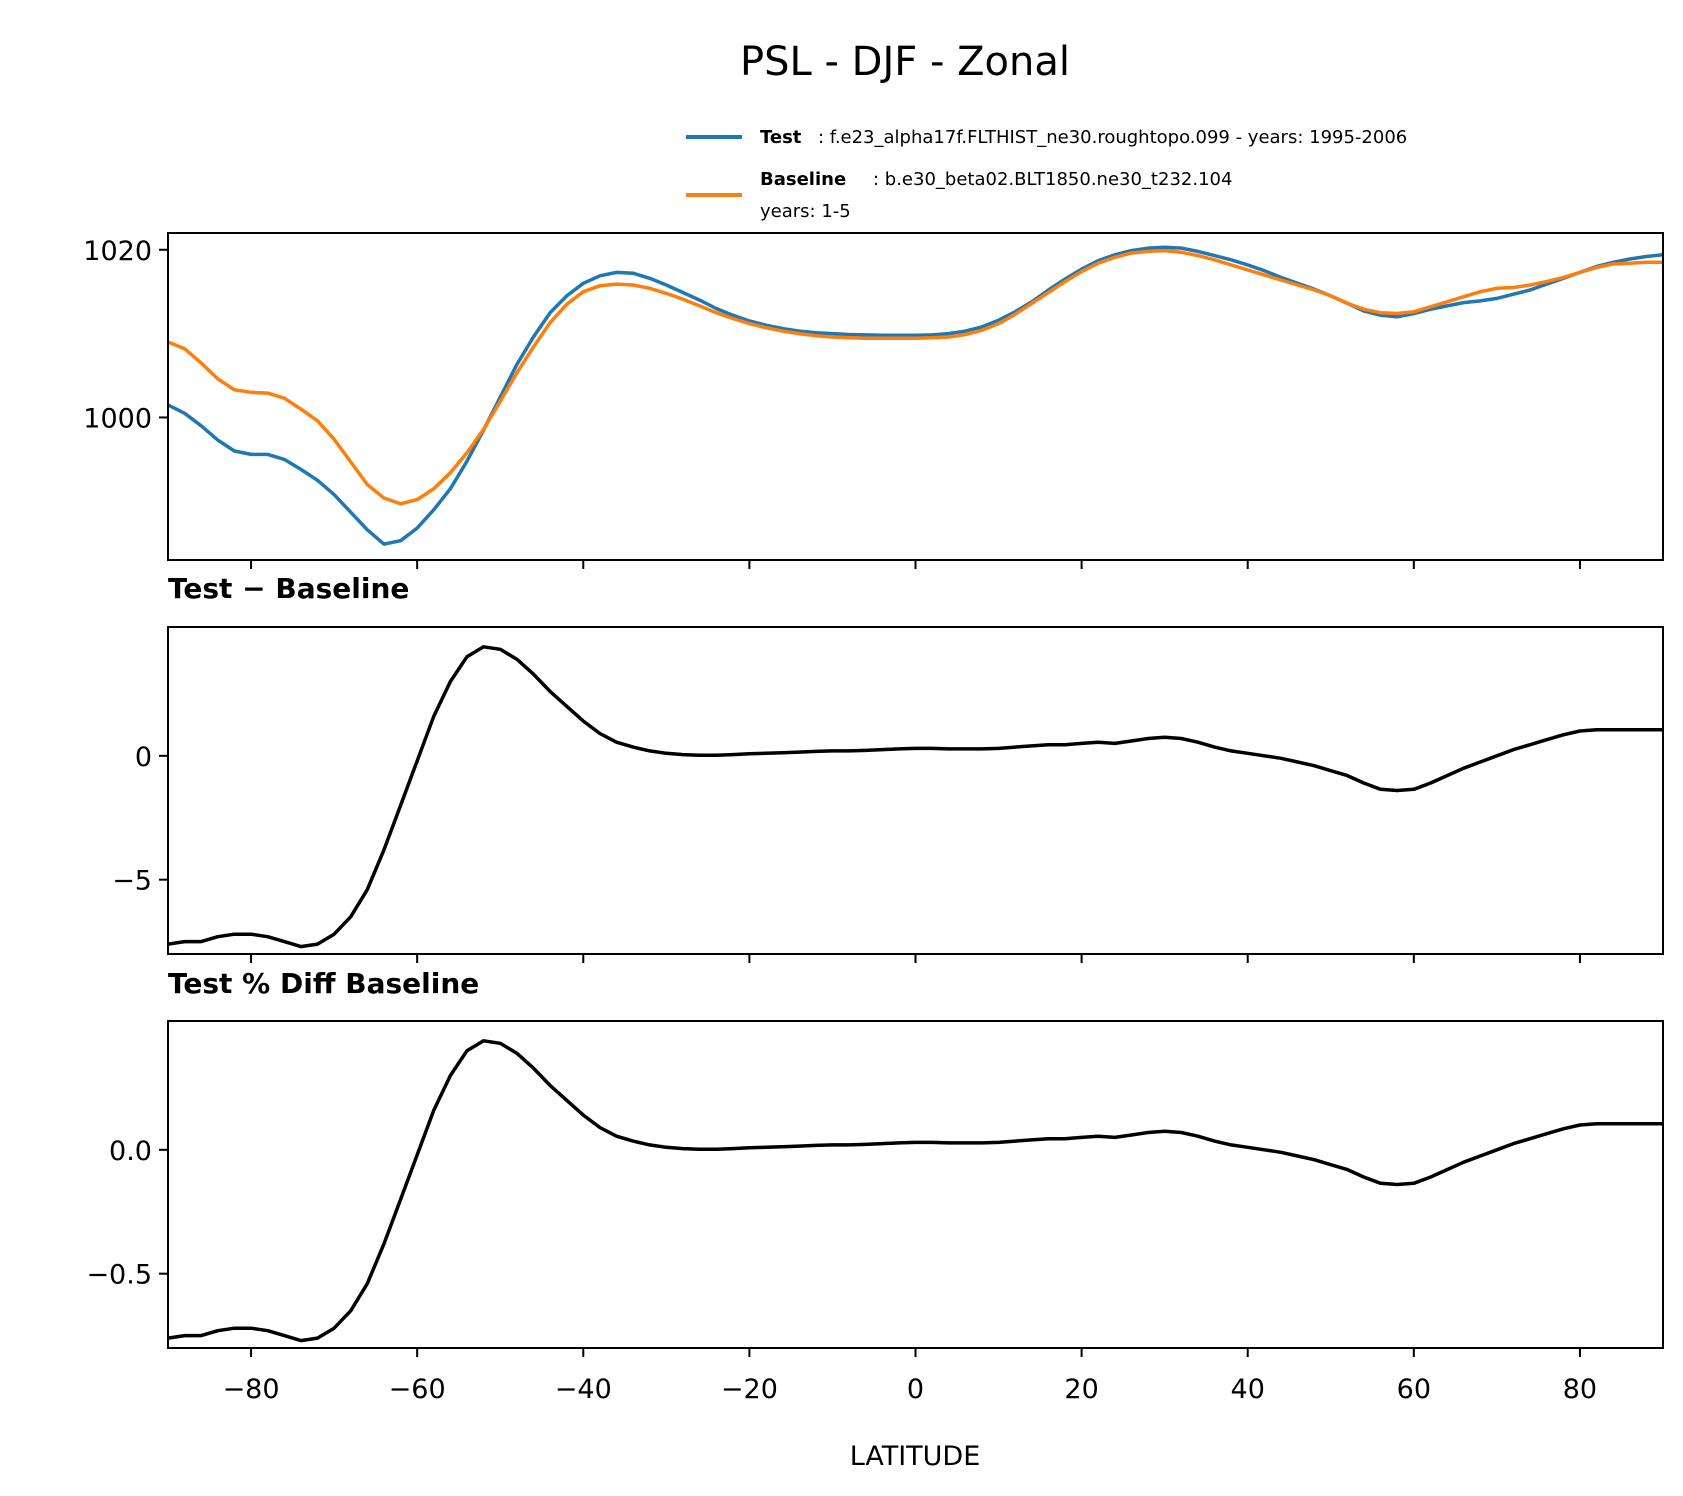 The height and width of the screenshot is (1496, 1683). I want to click on panel-title-pctdiff: Test % Diff Baseline, so click(323, 983).